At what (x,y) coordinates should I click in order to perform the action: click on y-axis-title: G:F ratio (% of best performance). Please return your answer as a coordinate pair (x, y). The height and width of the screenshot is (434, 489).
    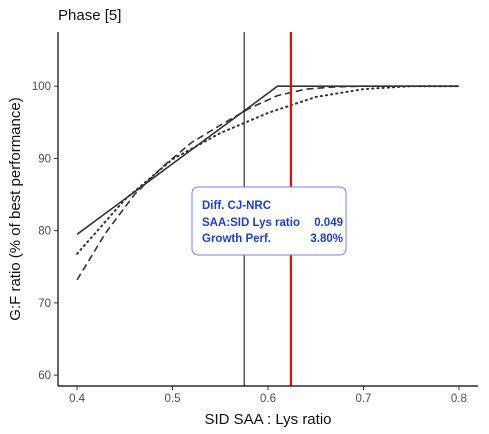
    Looking at the image, I should click on (15, 208).